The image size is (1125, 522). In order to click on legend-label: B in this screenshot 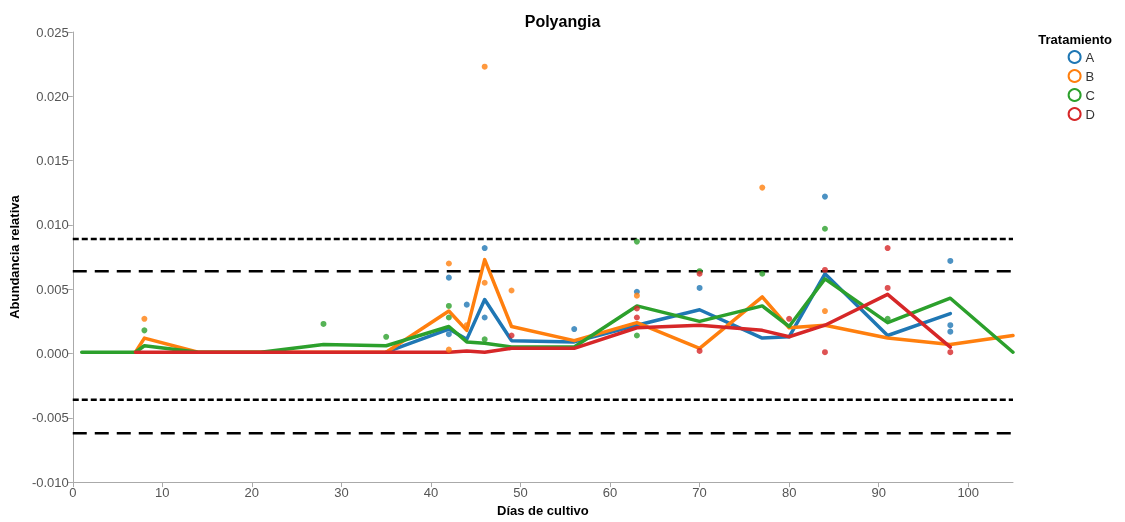, I will do `click(1090, 76)`.